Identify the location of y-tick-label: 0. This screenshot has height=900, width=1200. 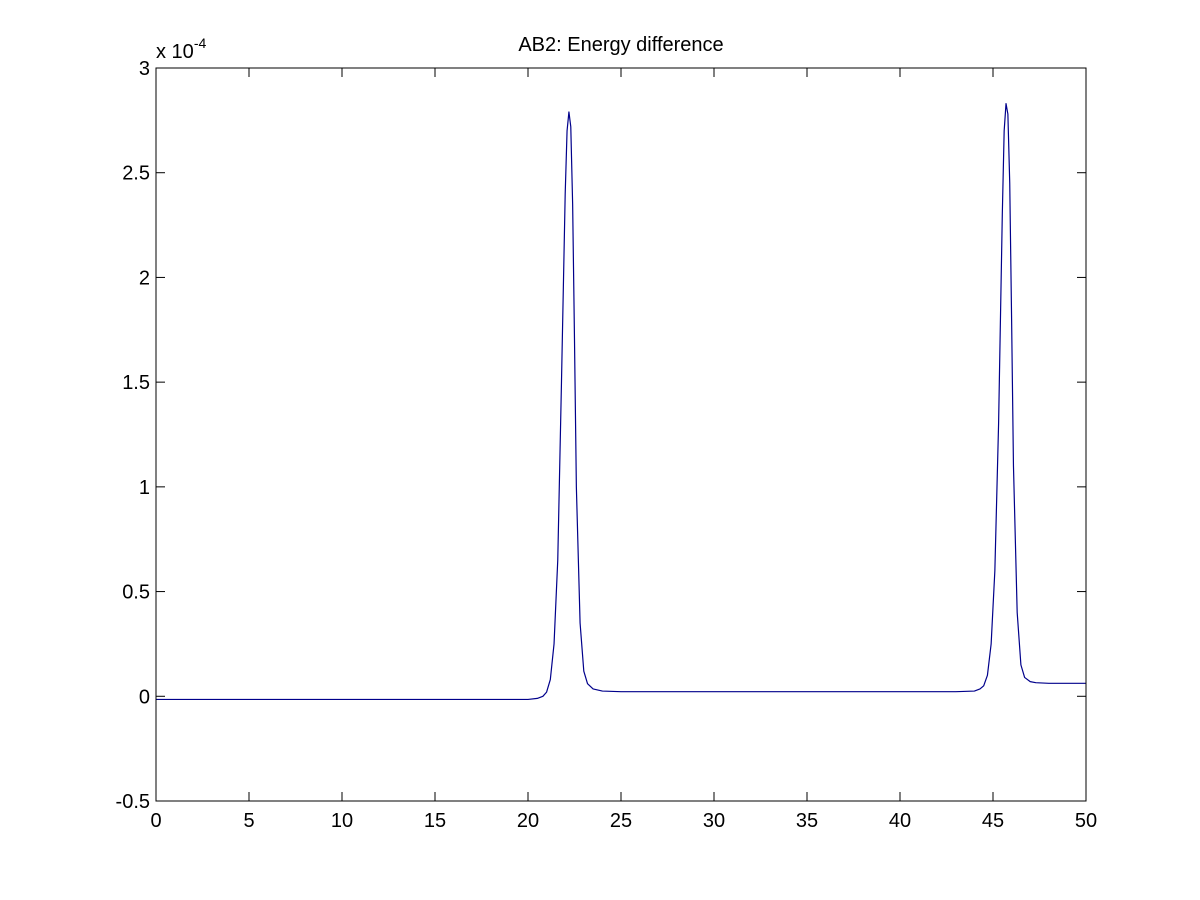
(144, 697).